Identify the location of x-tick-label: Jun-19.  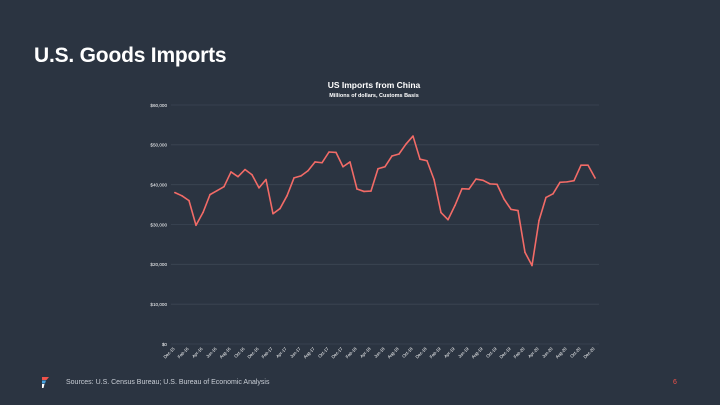
(463, 352).